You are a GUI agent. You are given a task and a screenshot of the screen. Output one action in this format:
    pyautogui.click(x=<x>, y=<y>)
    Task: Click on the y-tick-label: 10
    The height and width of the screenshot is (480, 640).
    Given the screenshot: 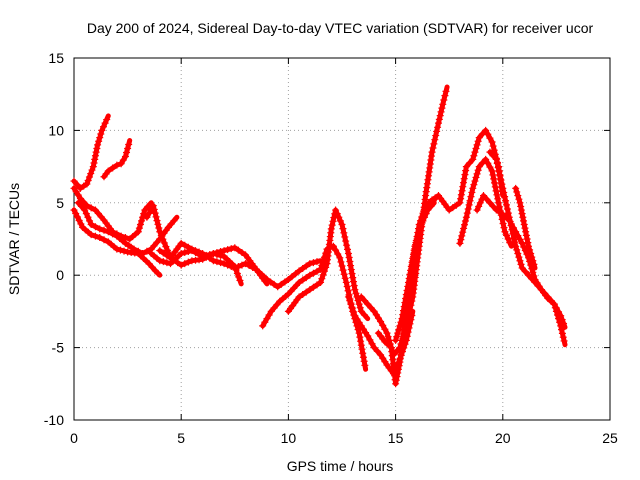 What is the action you would take?
    pyautogui.click(x=56, y=130)
    